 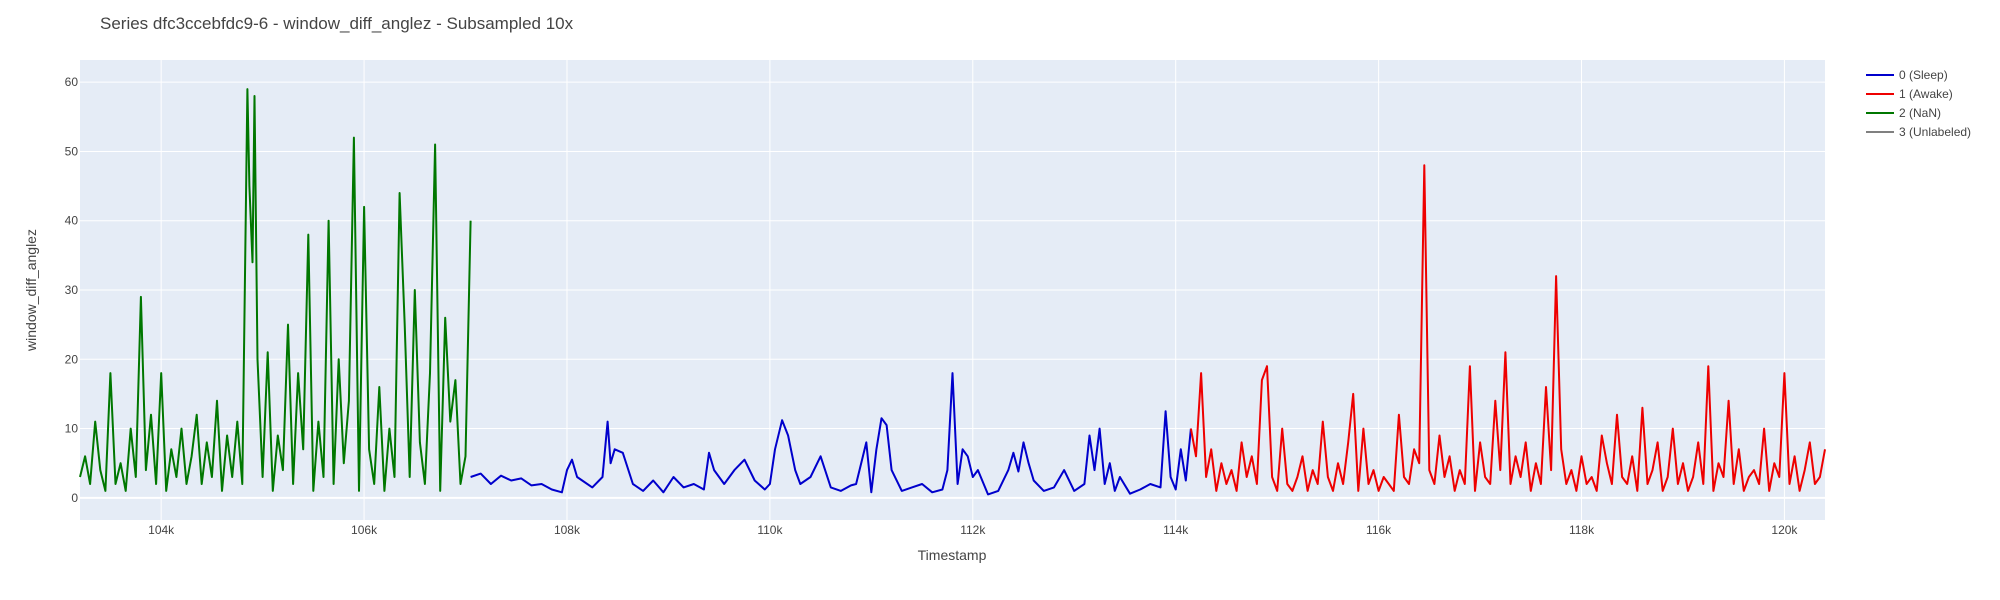 What do you see at coordinates (1923, 75) in the screenshot?
I see `legend-label: 0 (Sleep)` at bounding box center [1923, 75].